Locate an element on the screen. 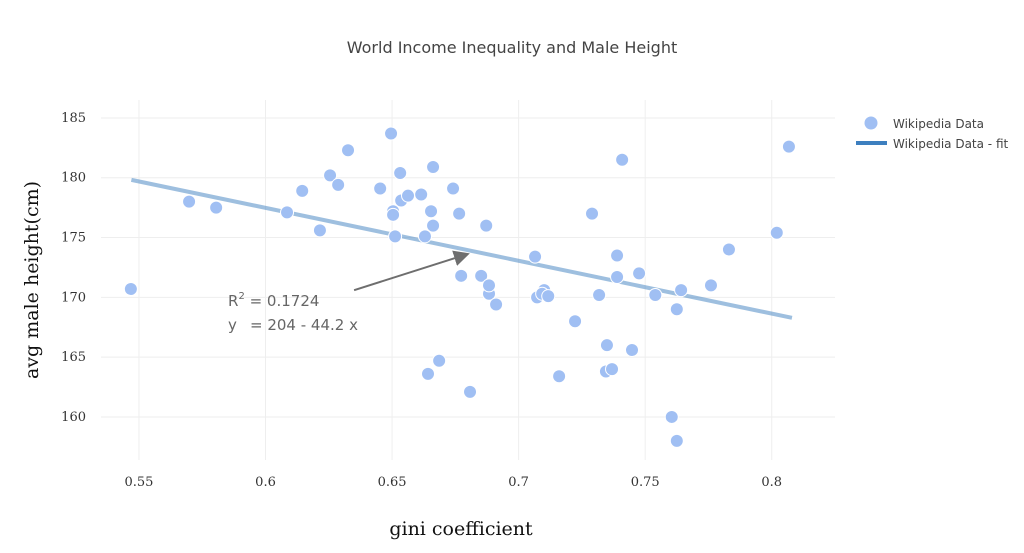  x-axis-label: gini coefficient is located at coordinates (461, 529).